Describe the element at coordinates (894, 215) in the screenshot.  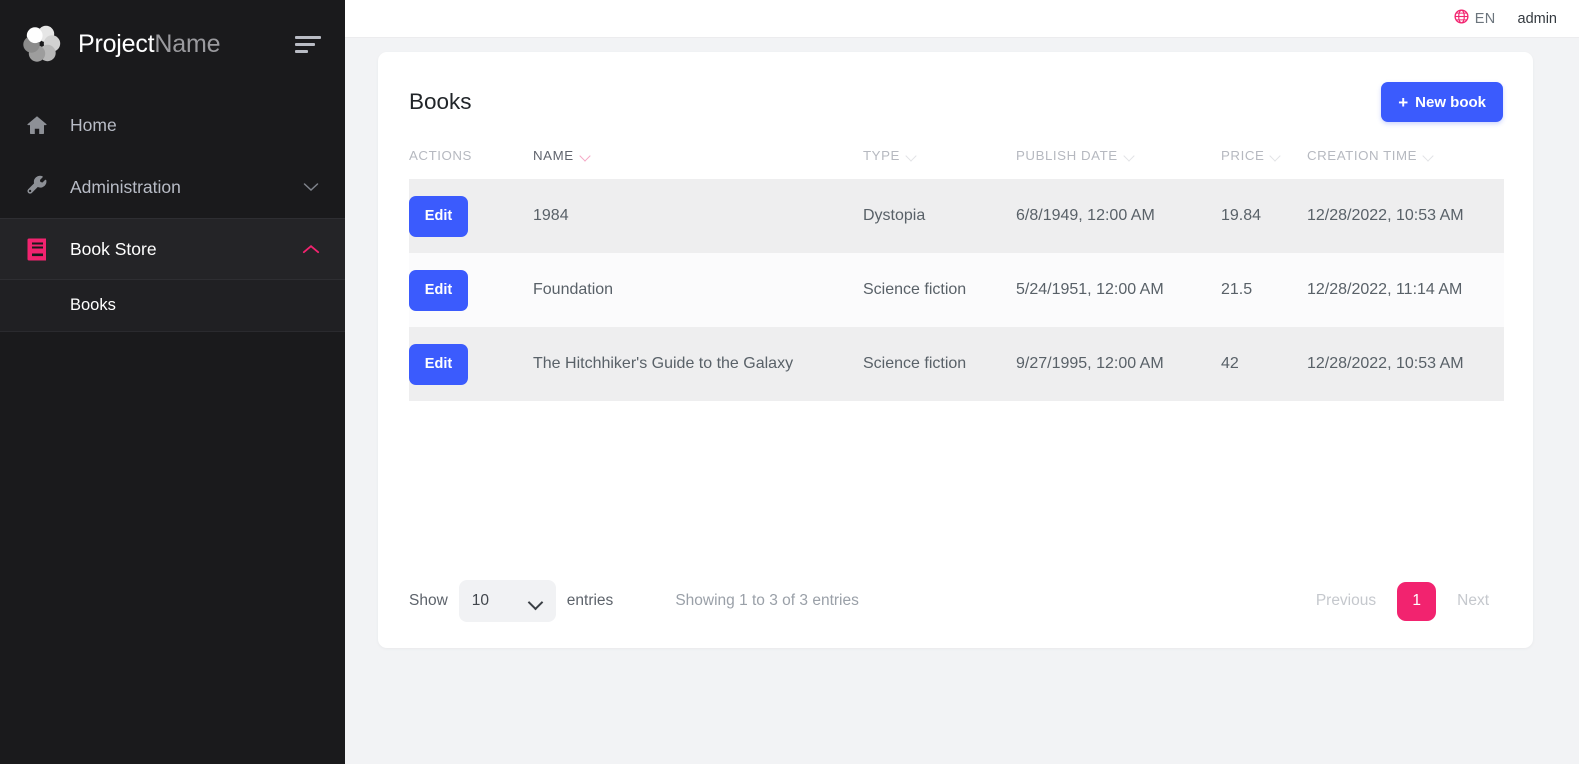
I see `cell-type: Dystopia` at that location.